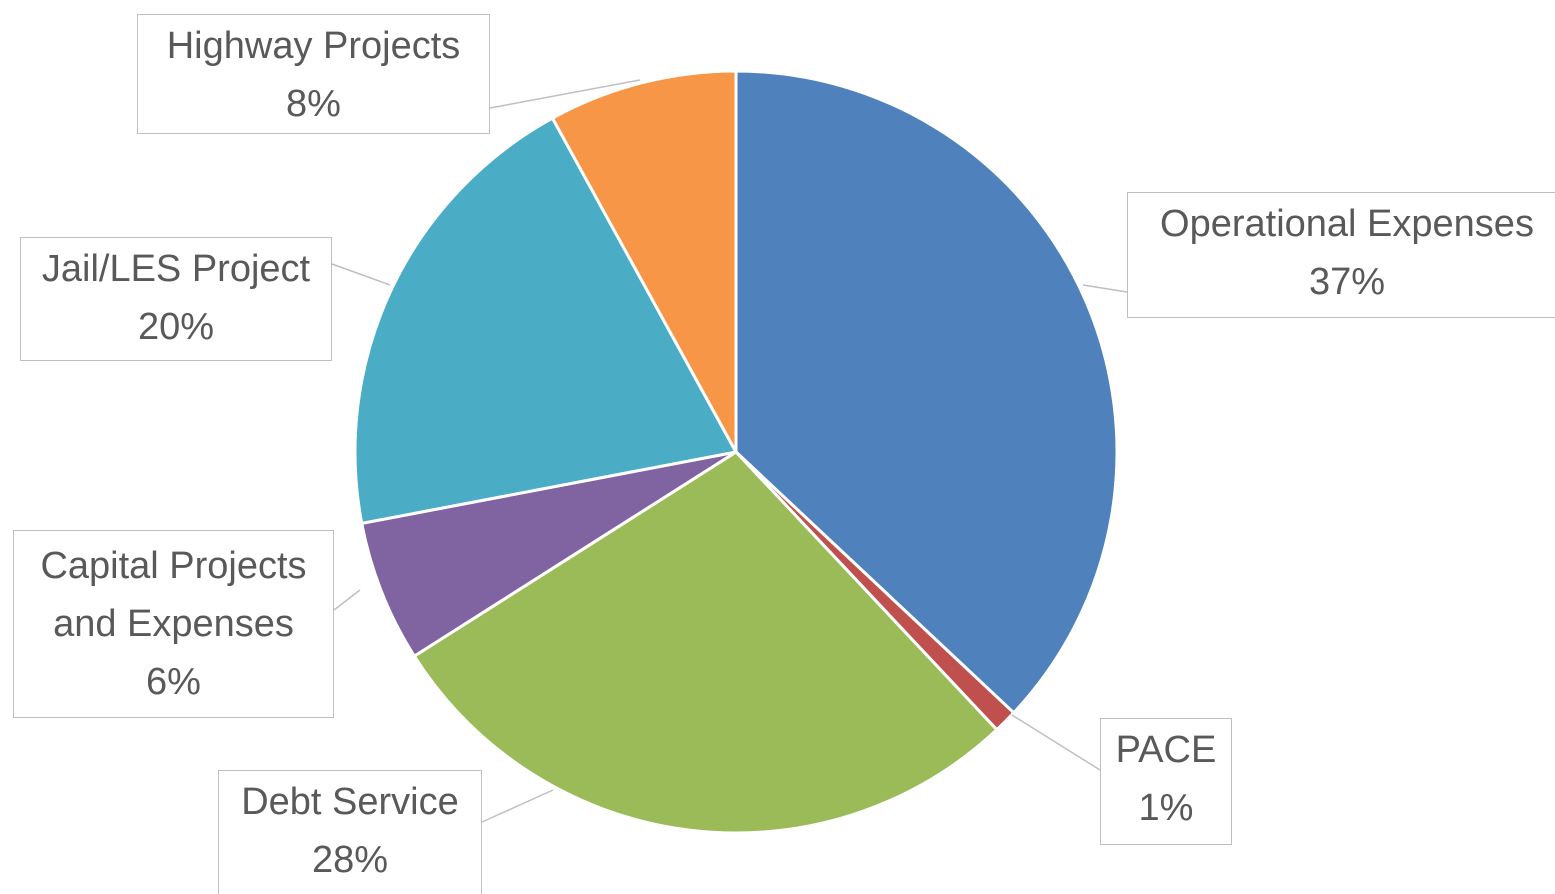 The width and height of the screenshot is (1555, 894). I want to click on data-label: Capital Projects and Expenses 6%, so click(173, 624).